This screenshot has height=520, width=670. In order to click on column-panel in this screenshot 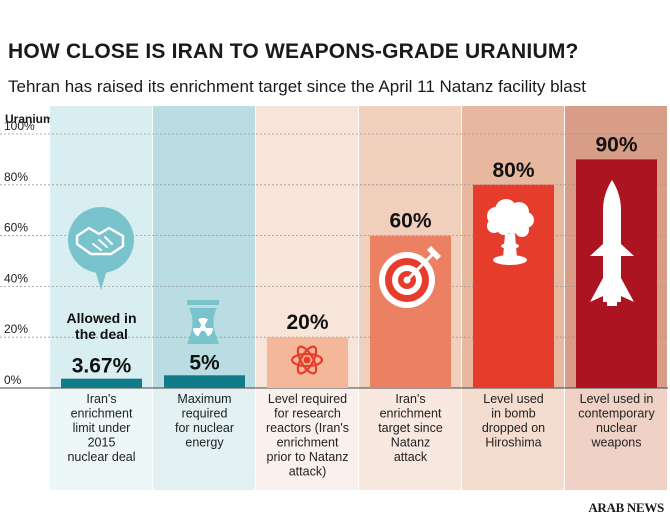, I will do `click(204, 247)`.